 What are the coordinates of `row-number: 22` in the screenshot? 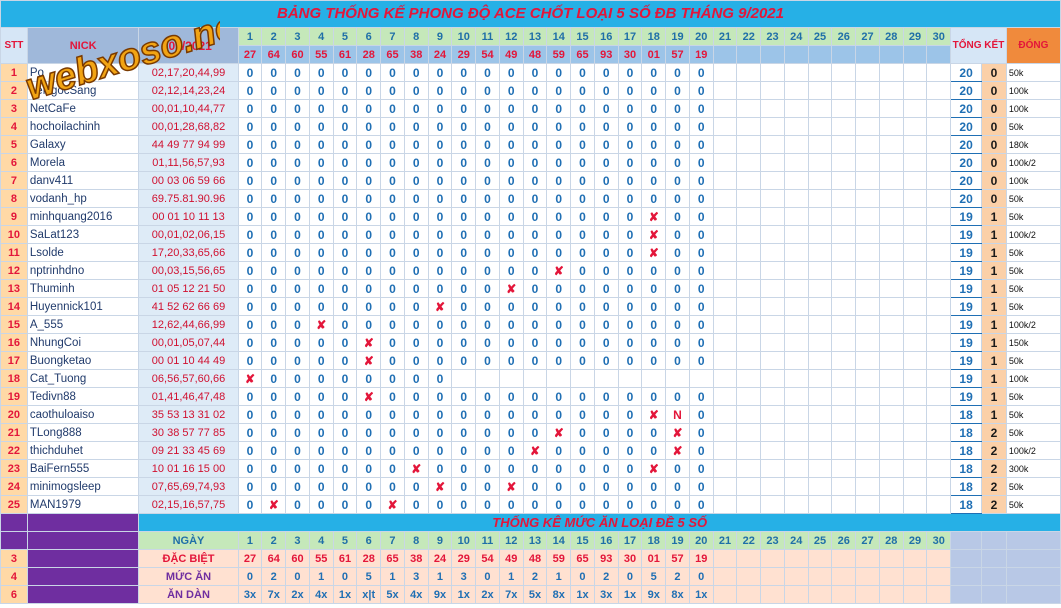 It's located at (14, 450).